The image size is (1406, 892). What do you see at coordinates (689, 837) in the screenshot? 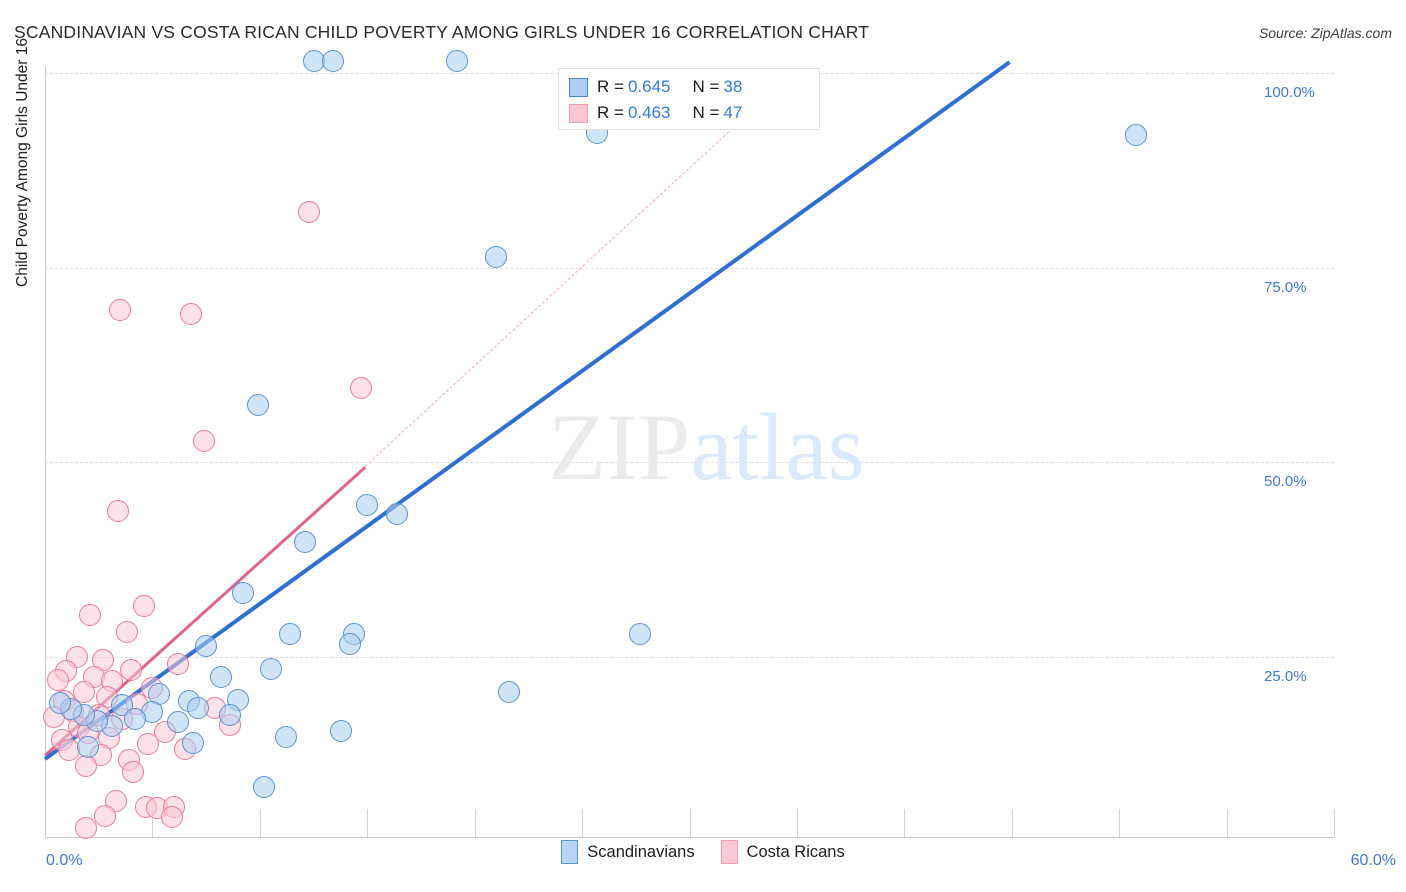
I see `x-axis-line` at bounding box center [689, 837].